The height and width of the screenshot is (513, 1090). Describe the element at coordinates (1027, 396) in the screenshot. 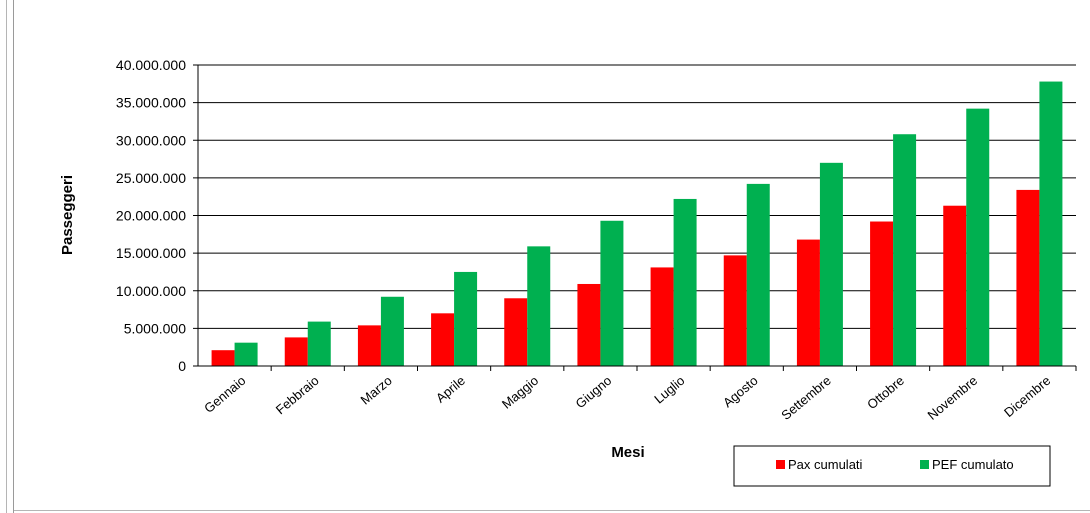

I see `x-tick-label: Dicembre` at that location.